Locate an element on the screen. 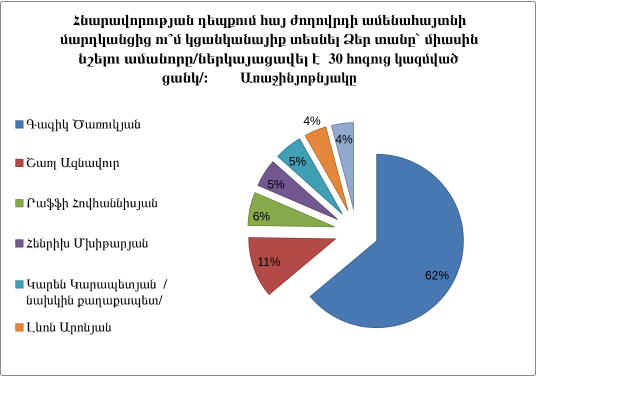 This screenshot has width=640, height=400. svg-text: 11% is located at coordinates (268, 262).